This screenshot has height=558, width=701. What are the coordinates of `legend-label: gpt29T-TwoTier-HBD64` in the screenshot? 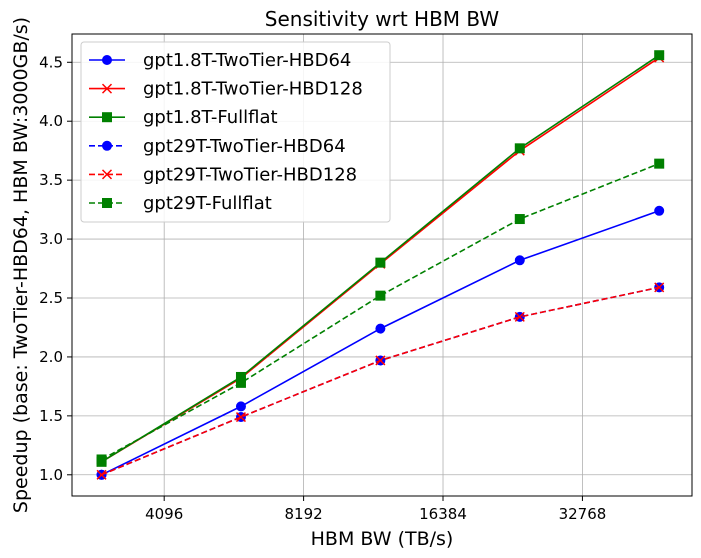 It's located at (244, 146).